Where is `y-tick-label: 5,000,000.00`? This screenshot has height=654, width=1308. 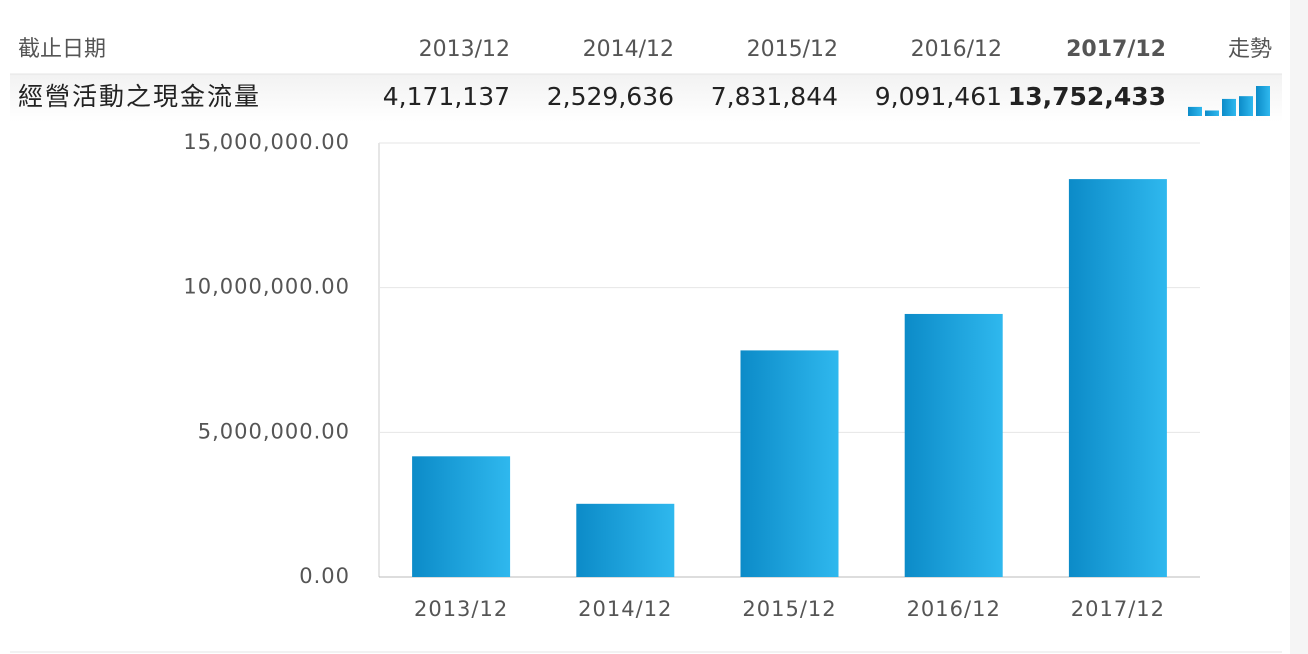 y-tick-label: 5,000,000.00 is located at coordinates (274, 431).